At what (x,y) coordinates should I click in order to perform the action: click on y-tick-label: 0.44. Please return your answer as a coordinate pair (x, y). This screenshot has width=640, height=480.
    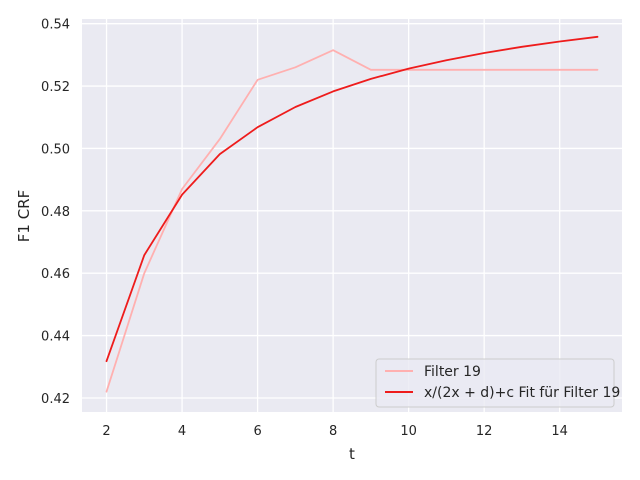
    Looking at the image, I should click on (55, 337).